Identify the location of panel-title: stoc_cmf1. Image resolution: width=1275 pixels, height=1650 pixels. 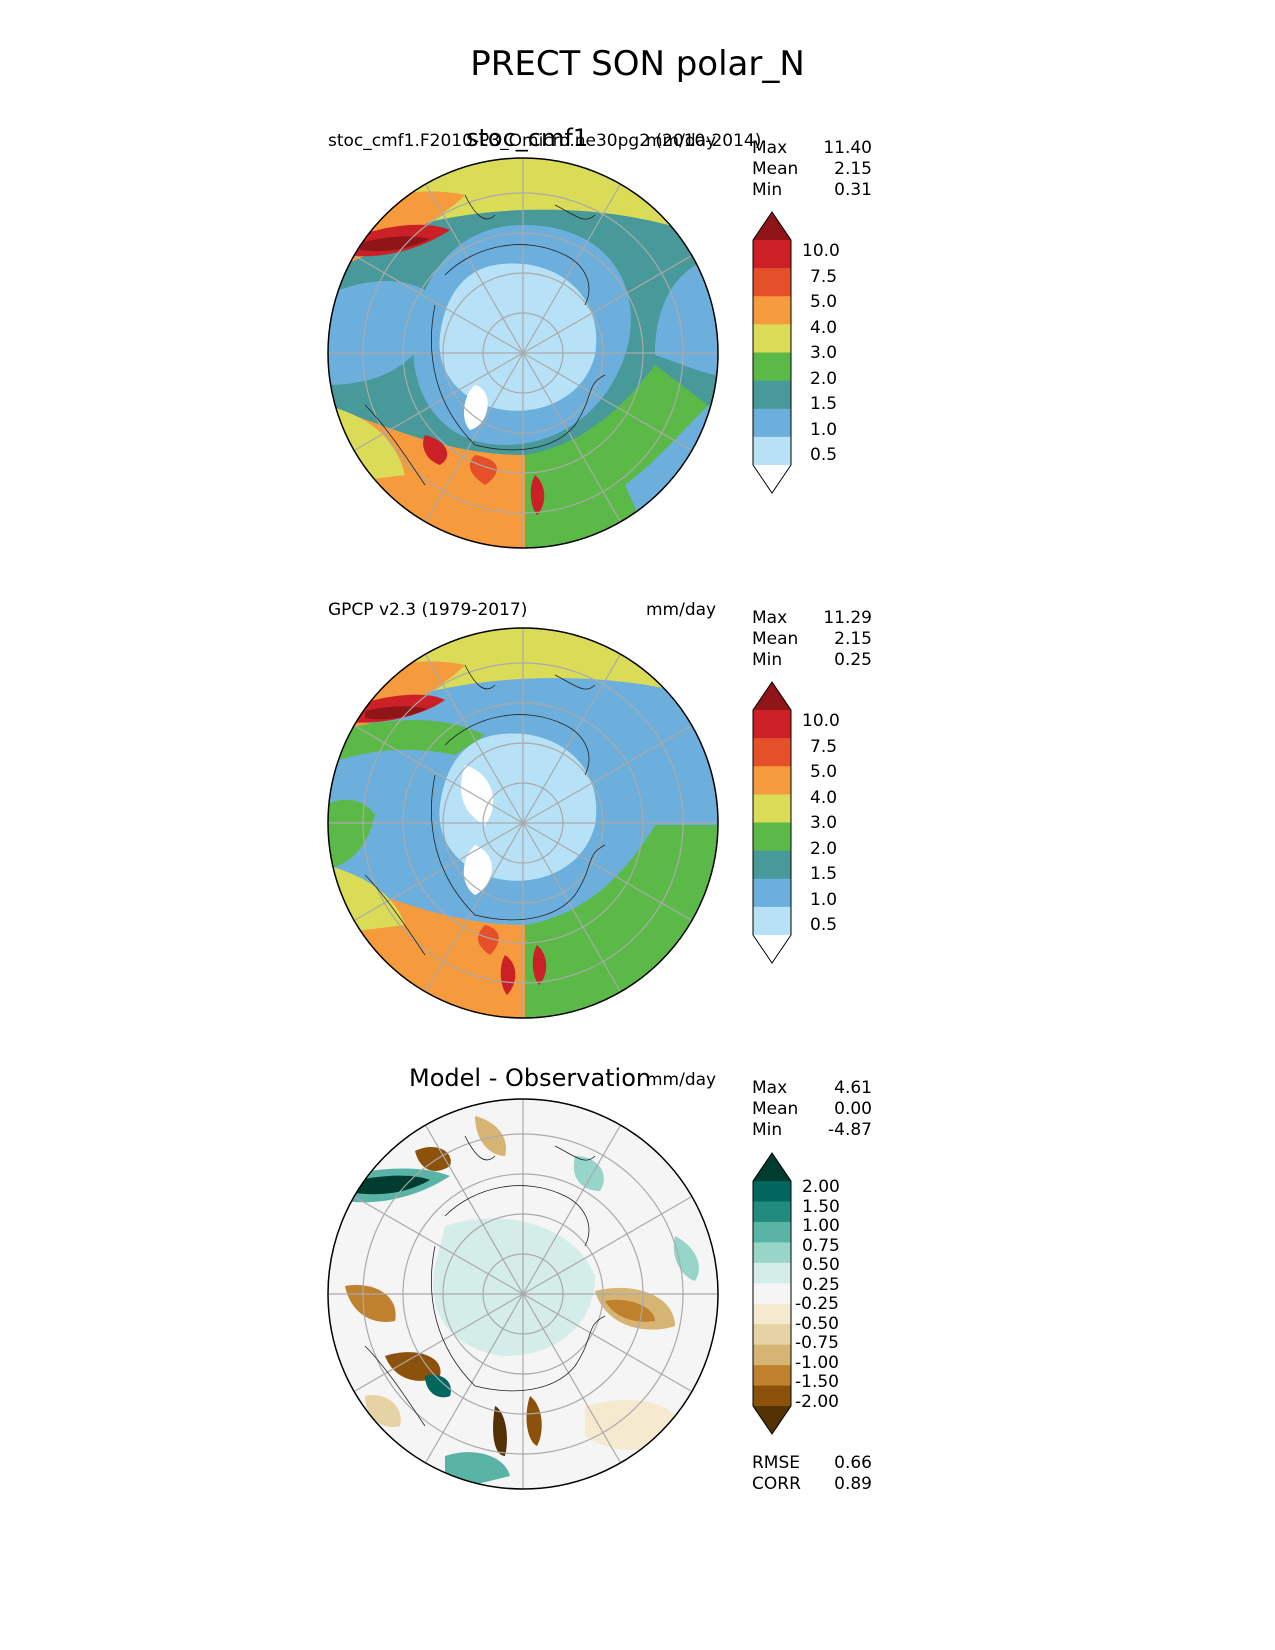
(527, 138).